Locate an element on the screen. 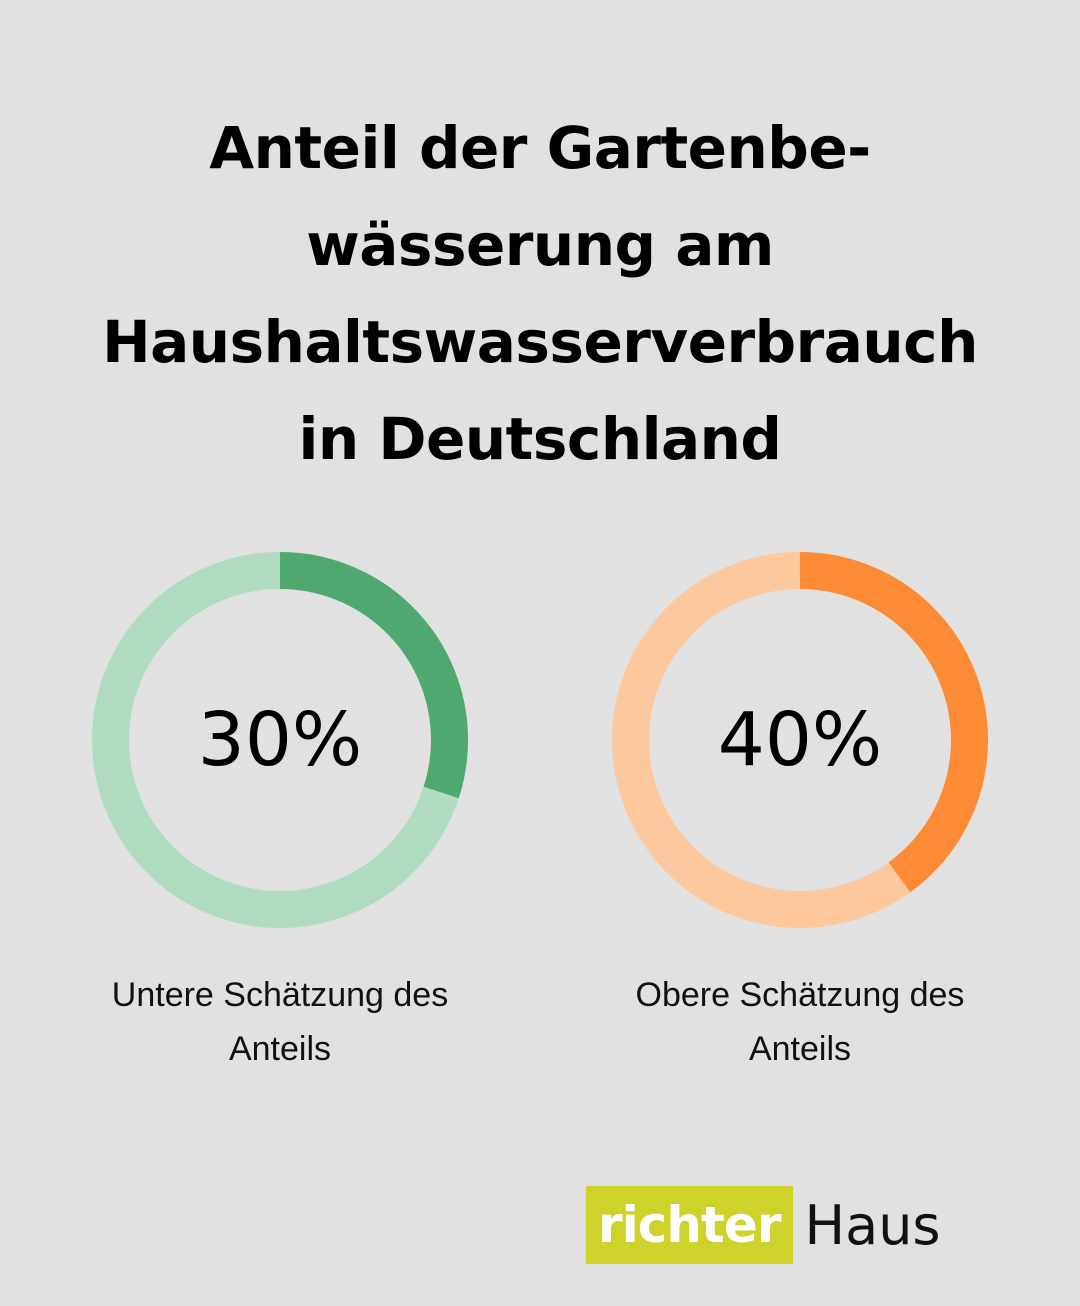  donut-ring-upper is located at coordinates (800, 740).